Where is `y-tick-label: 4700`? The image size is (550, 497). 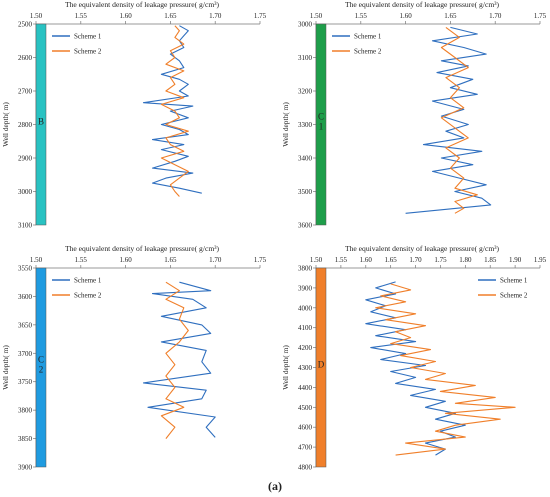 y-tick-label: 4700 is located at coordinates (305, 448).